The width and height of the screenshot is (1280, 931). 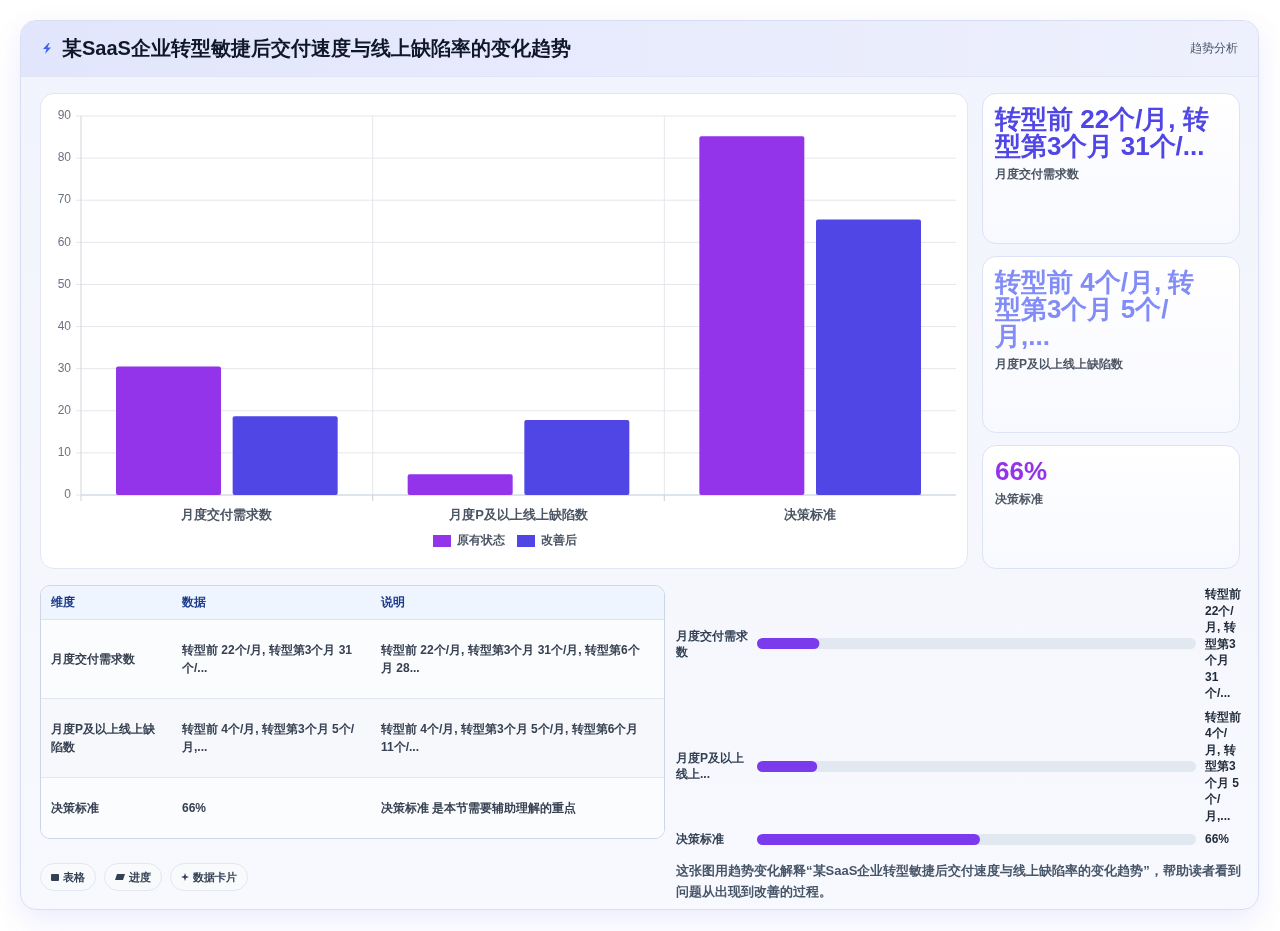 What do you see at coordinates (712, 643) in the screenshot?
I see `y-tick-label: 月度交付需求数` at bounding box center [712, 643].